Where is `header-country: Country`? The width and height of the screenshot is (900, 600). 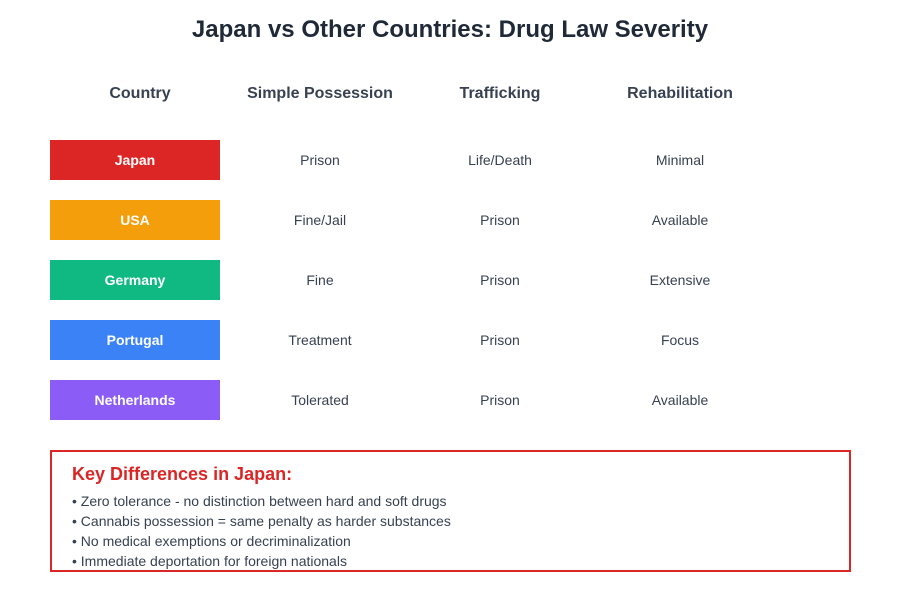 header-country: Country is located at coordinates (140, 93).